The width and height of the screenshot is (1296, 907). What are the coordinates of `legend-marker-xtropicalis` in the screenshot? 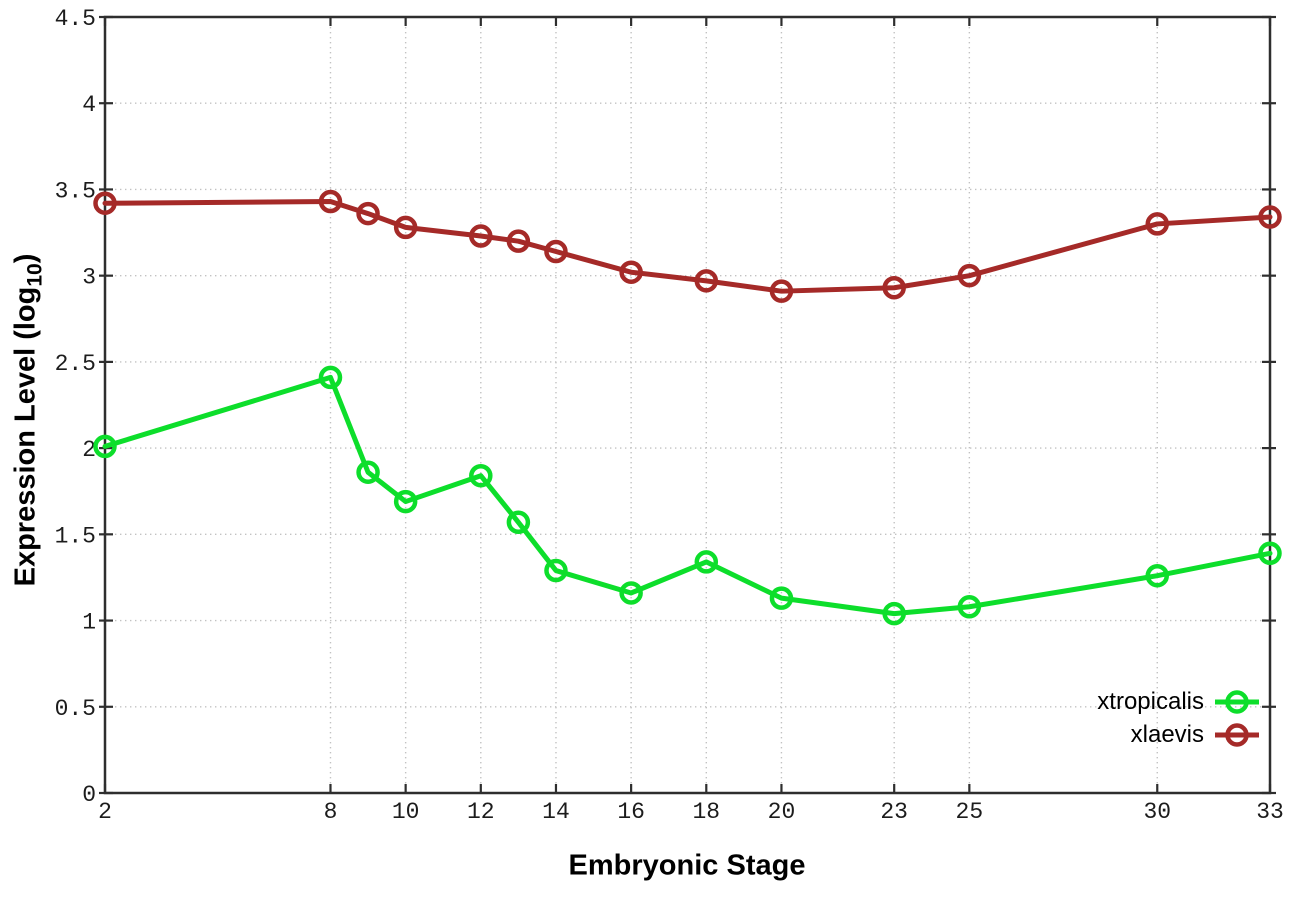 It's located at (1237, 701).